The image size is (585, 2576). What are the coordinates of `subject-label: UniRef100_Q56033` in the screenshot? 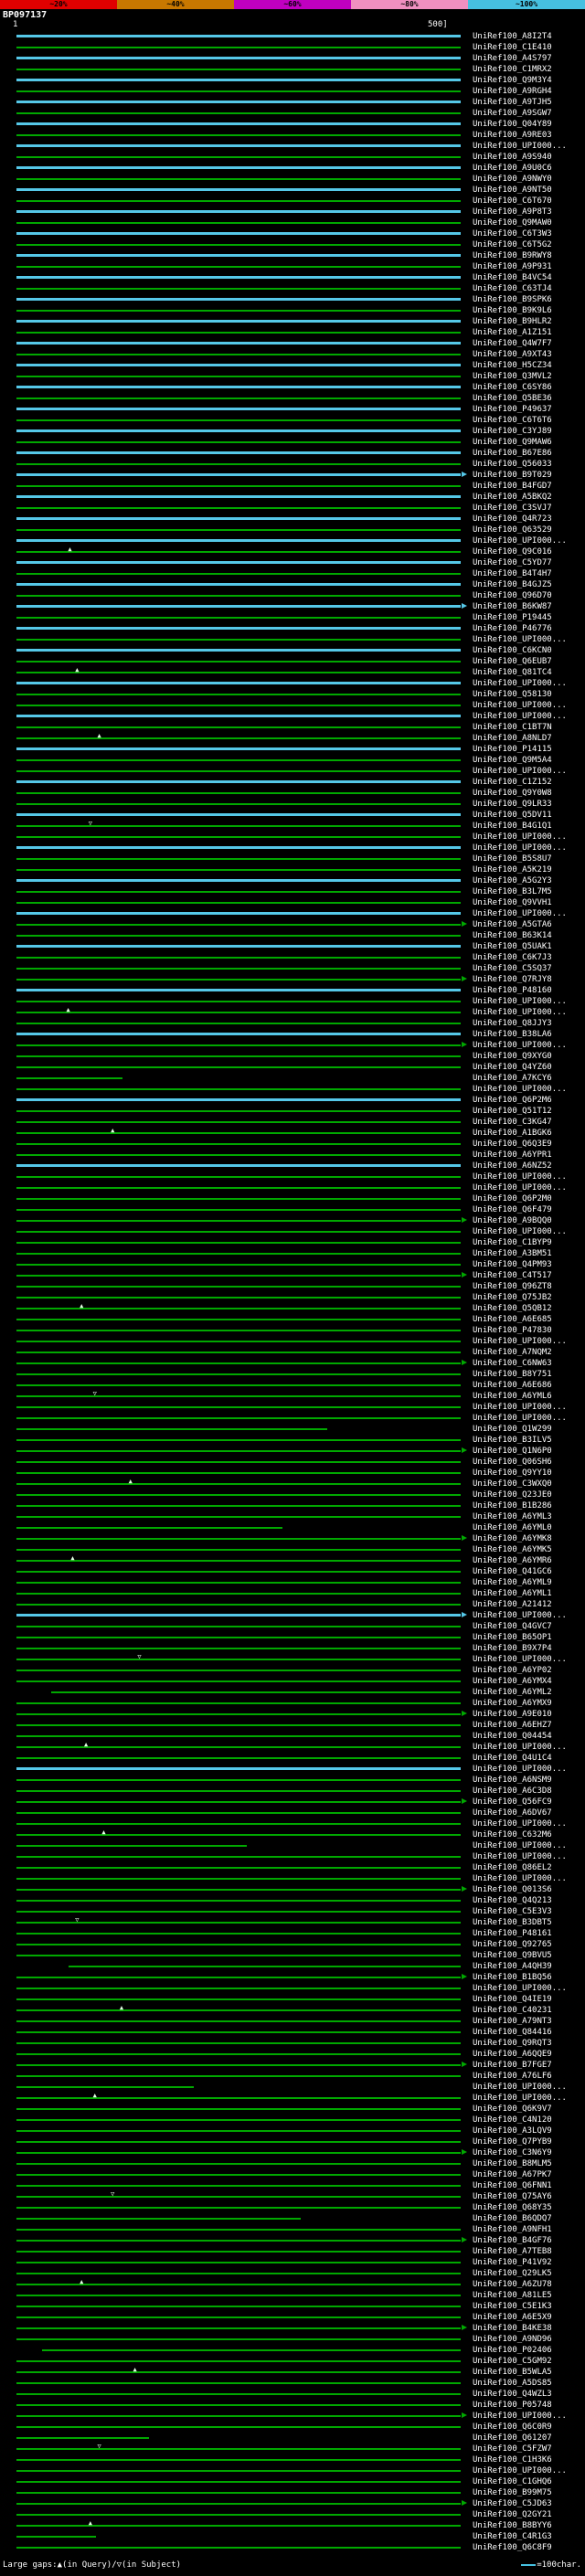 It's located at (512, 464).